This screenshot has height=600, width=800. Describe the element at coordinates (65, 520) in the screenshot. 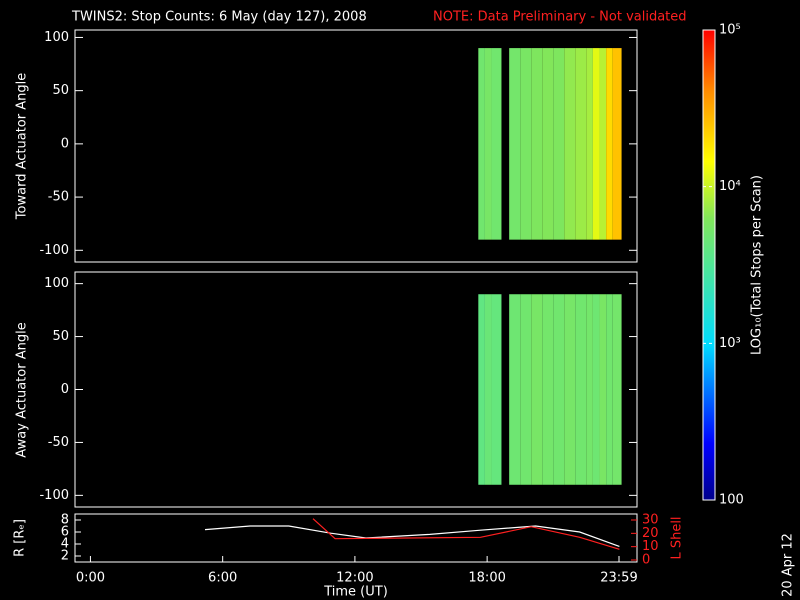

I see `y-tick-label: 8` at that location.